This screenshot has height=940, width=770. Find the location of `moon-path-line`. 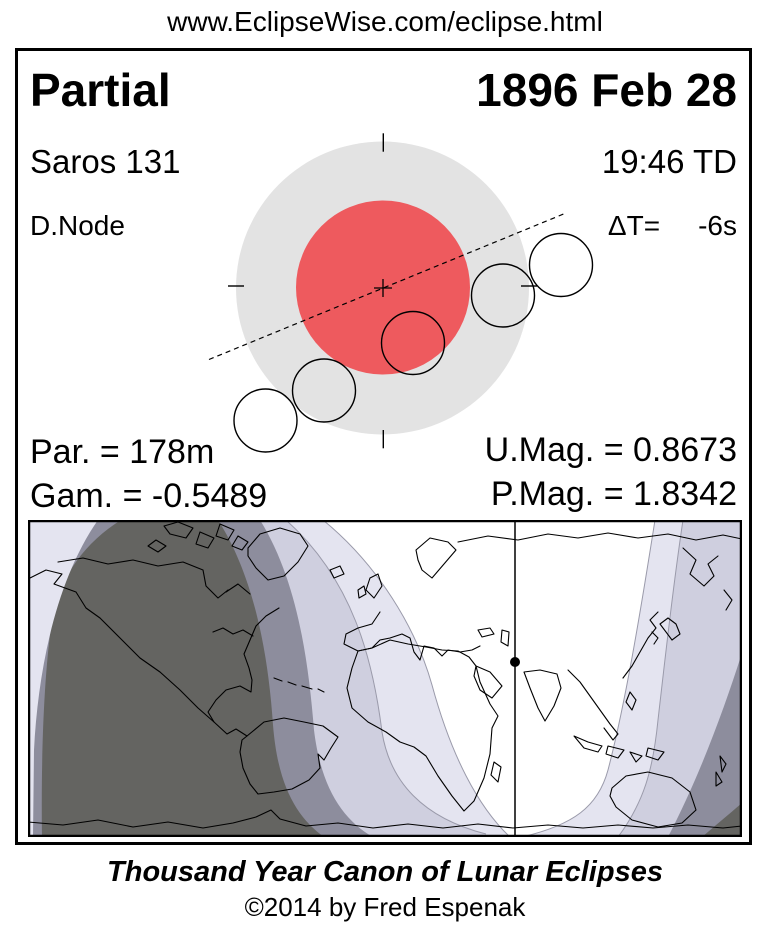

moon-path-line is located at coordinates (387, 286).